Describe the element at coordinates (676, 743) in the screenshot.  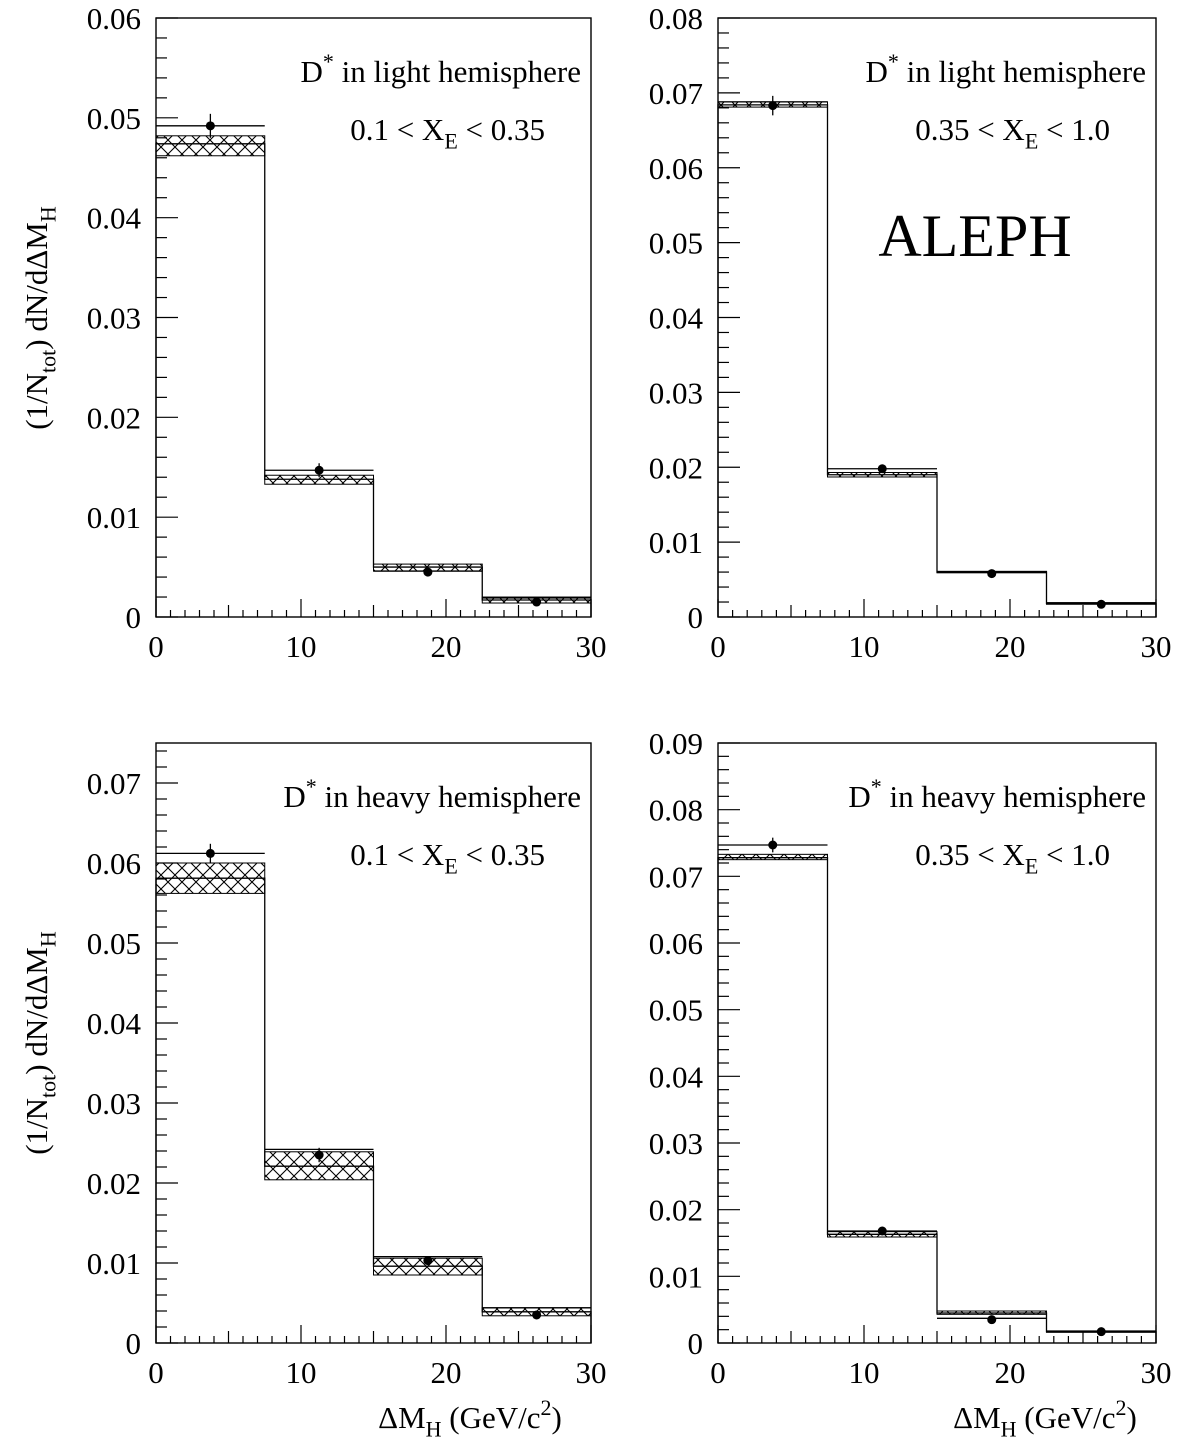
I see `y-tick-label: 0.09` at that location.